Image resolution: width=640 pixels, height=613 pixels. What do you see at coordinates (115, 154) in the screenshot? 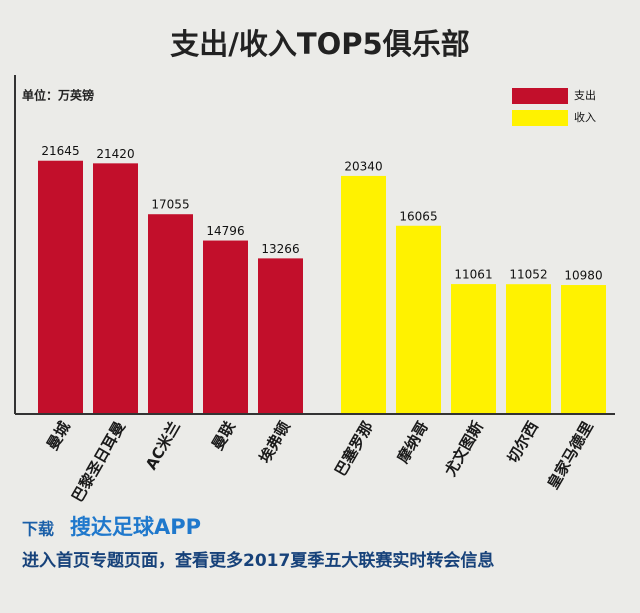
I see `value-label: 21420` at bounding box center [115, 154].